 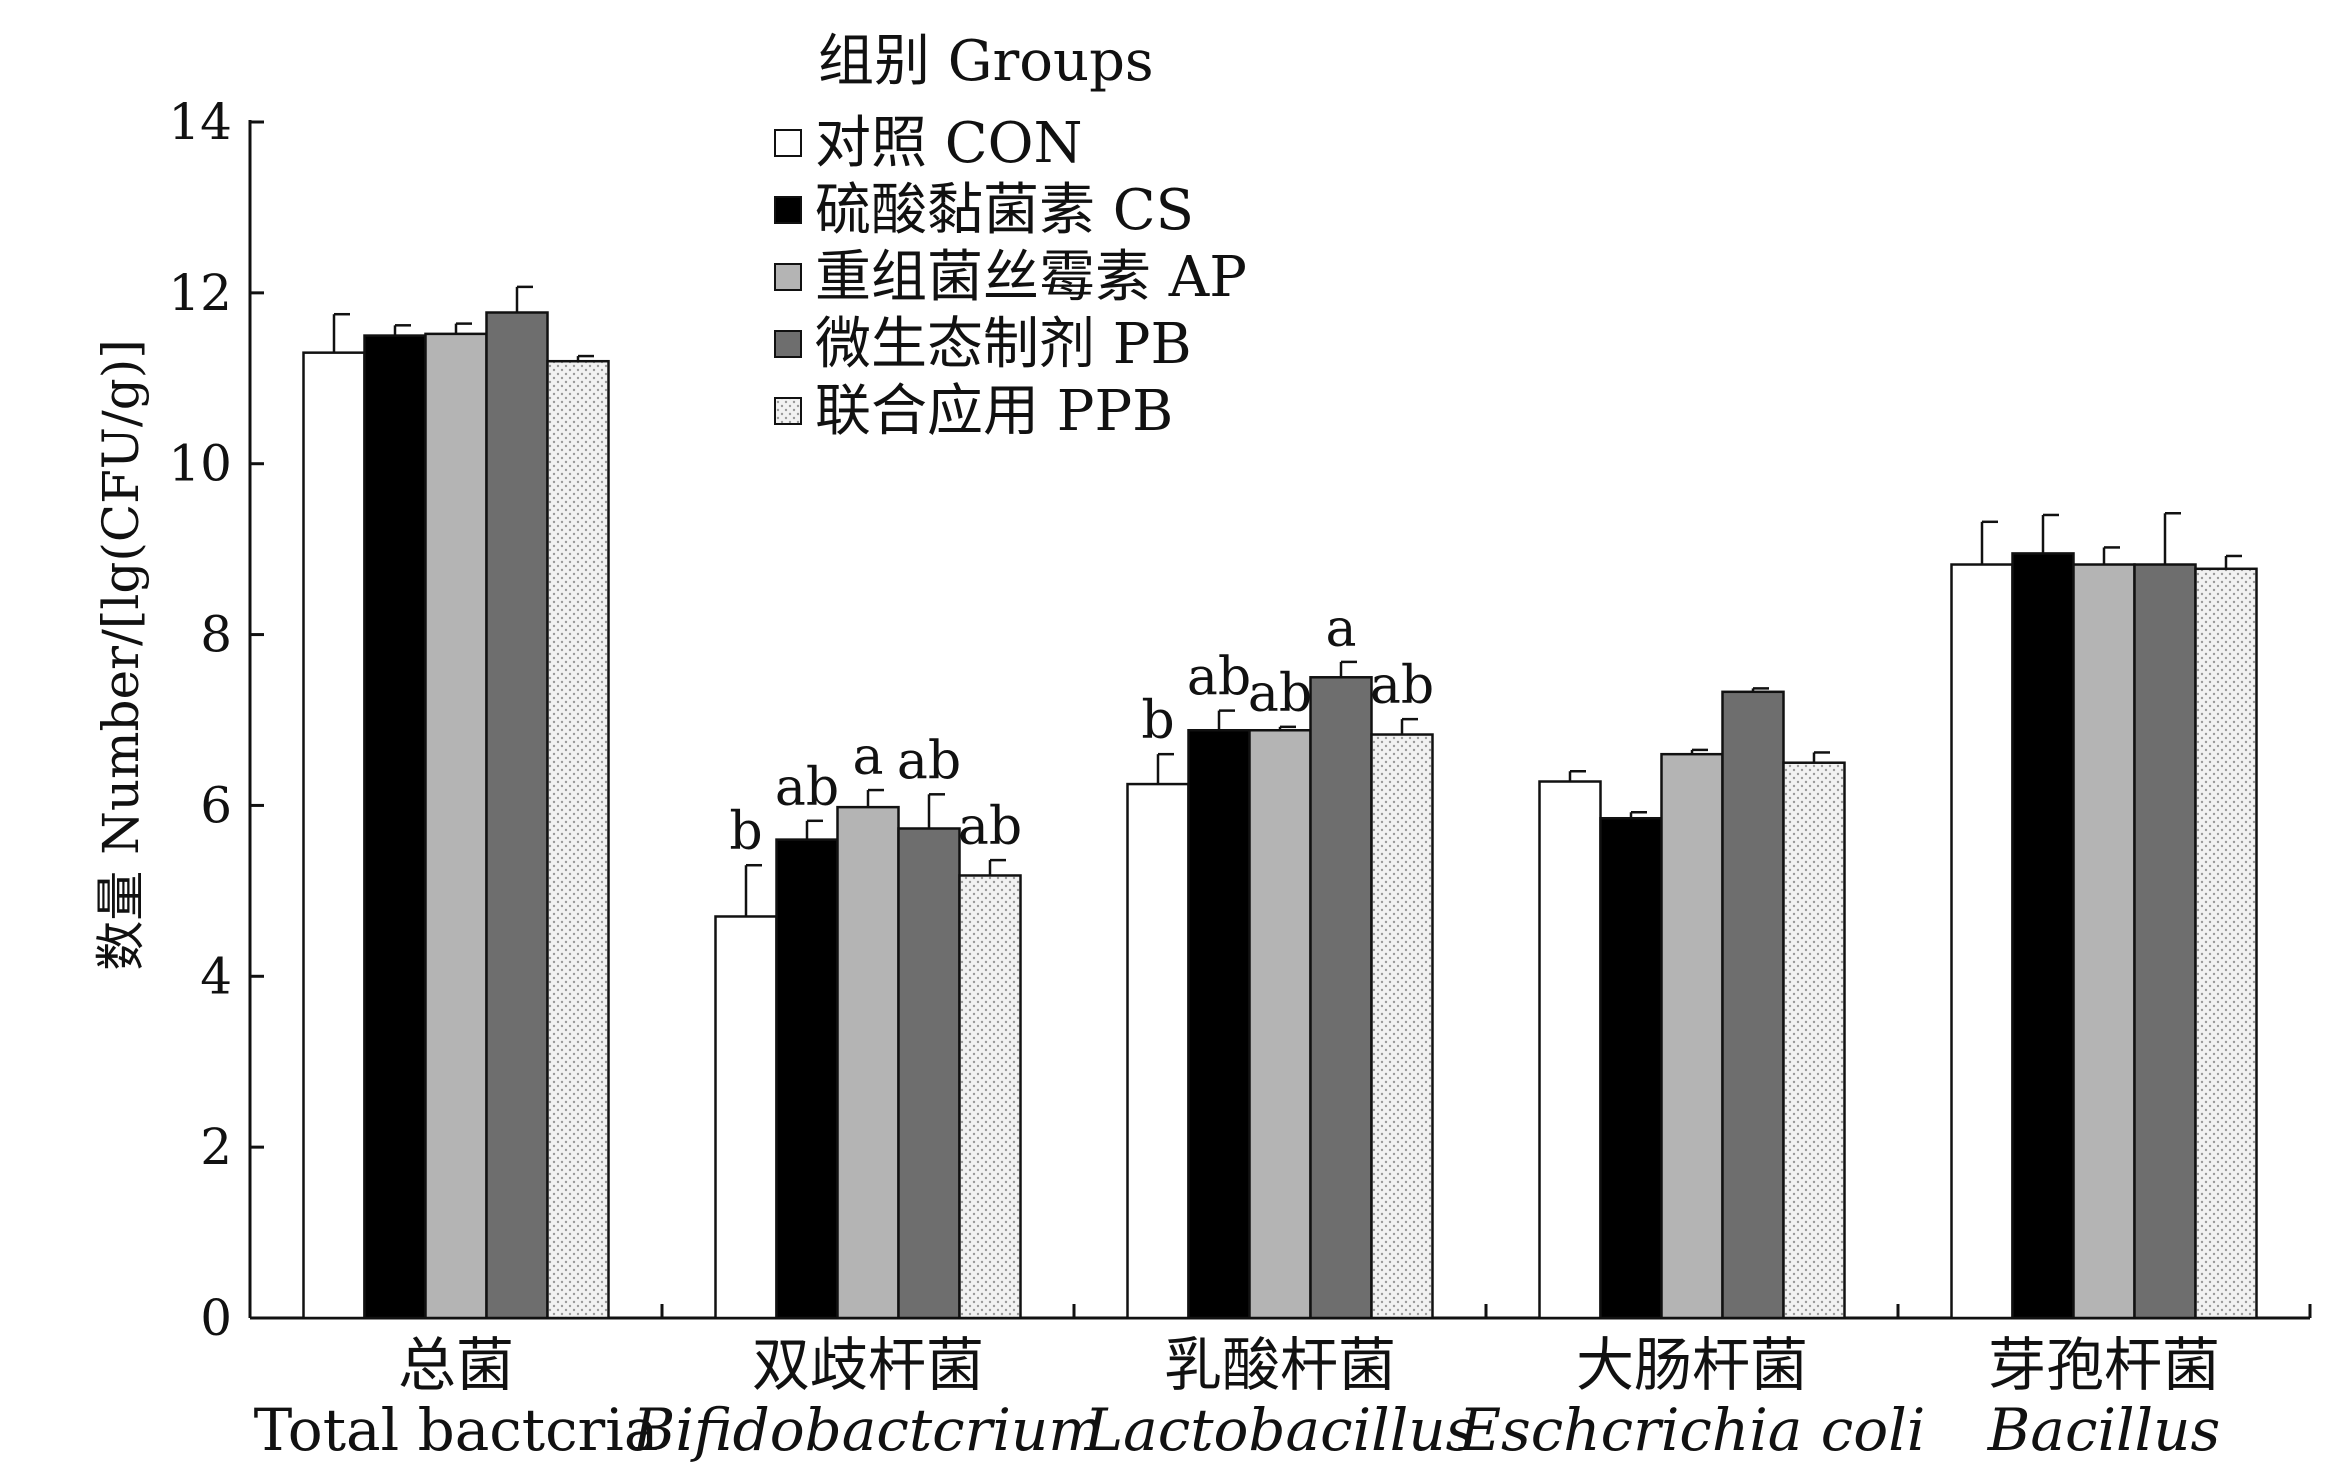 I want to click on y-tick-label: 12, so click(x=200, y=293).